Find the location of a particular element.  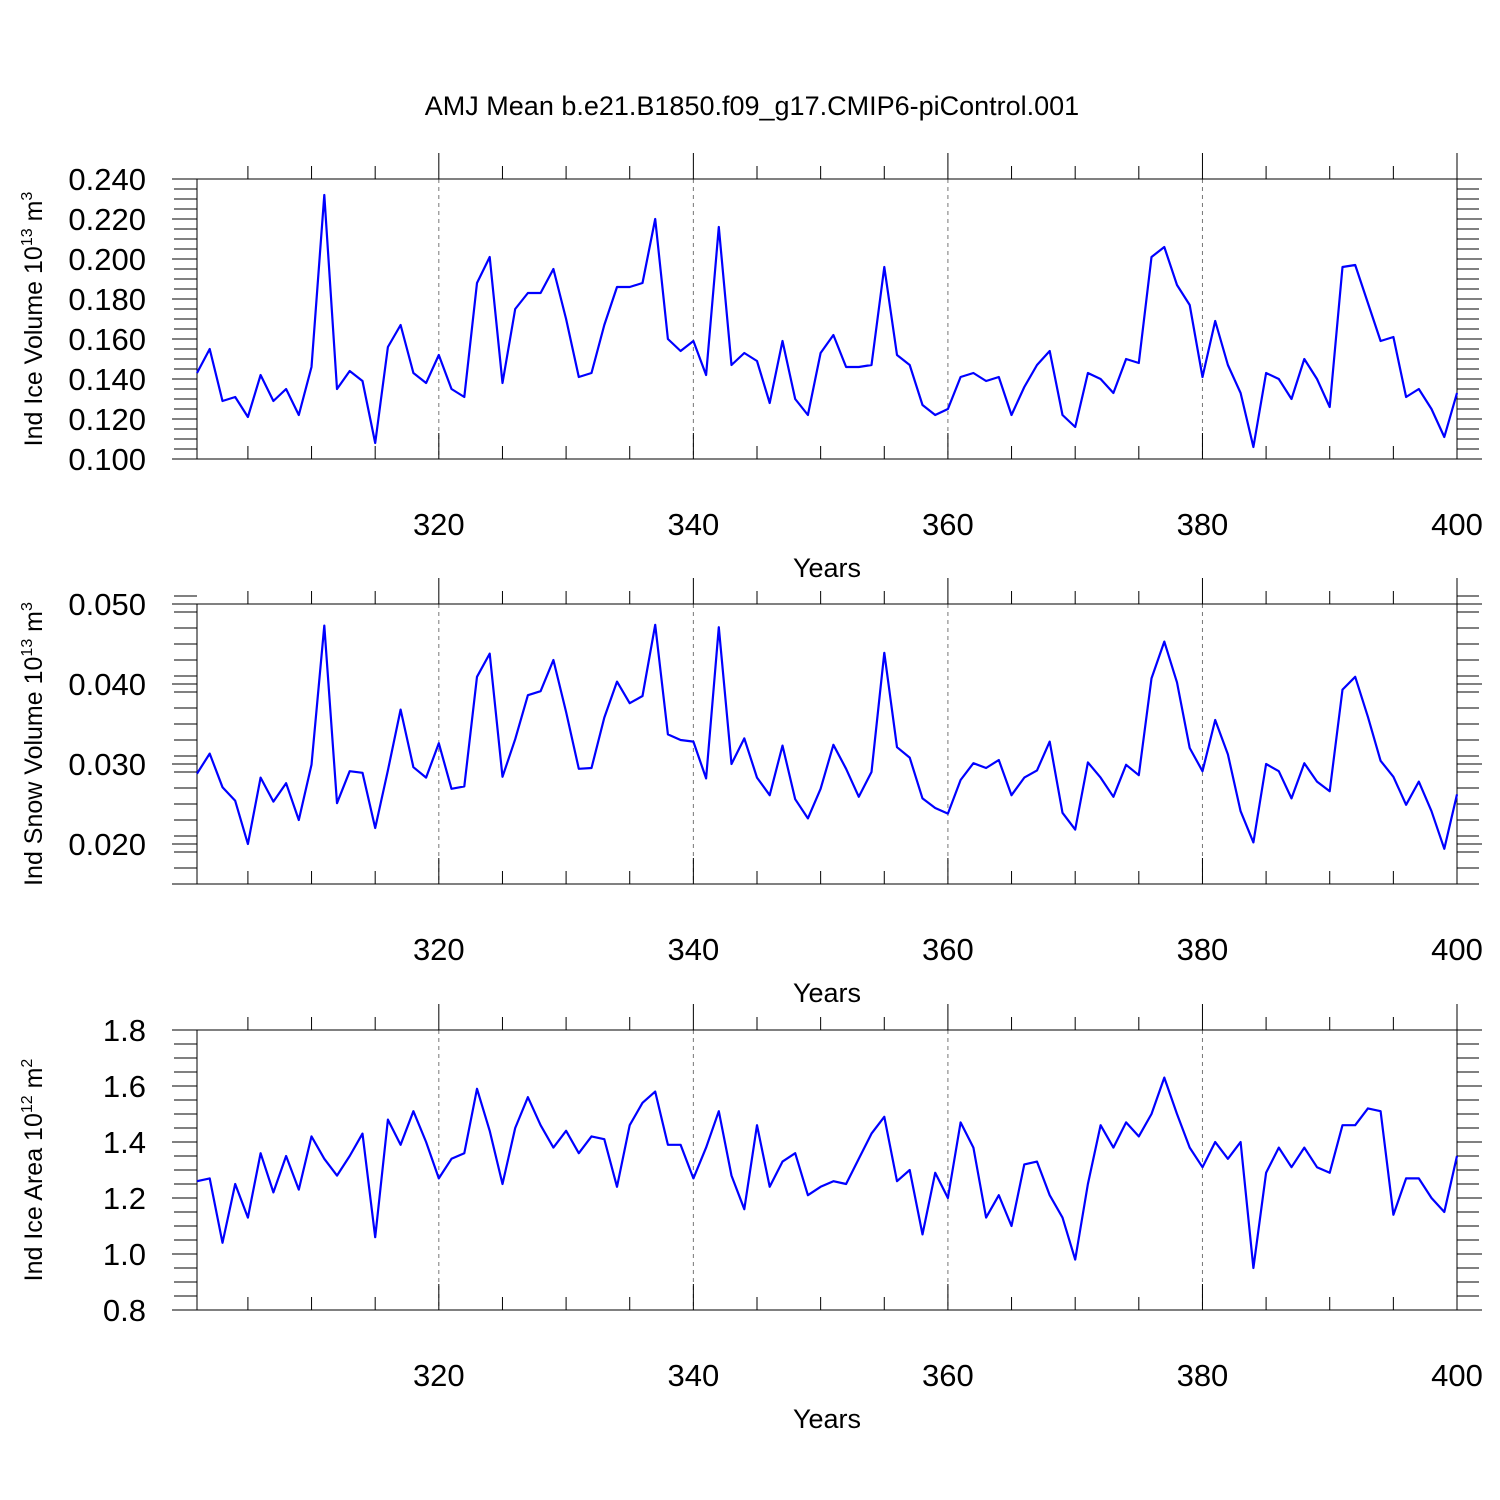

y-tick-label: 0.8 is located at coordinates (124, 1310).